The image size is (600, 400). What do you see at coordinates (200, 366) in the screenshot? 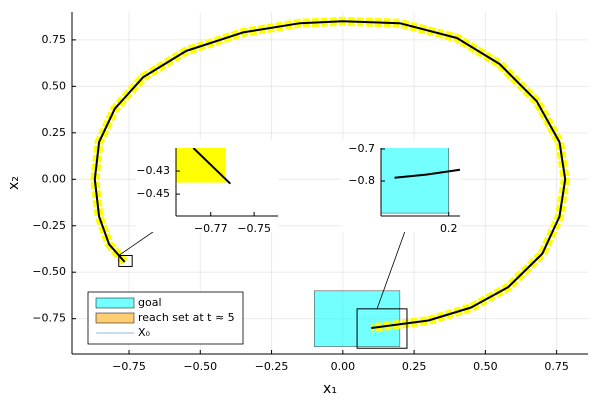
I see `x-tick-label: −0.50` at bounding box center [200, 366].